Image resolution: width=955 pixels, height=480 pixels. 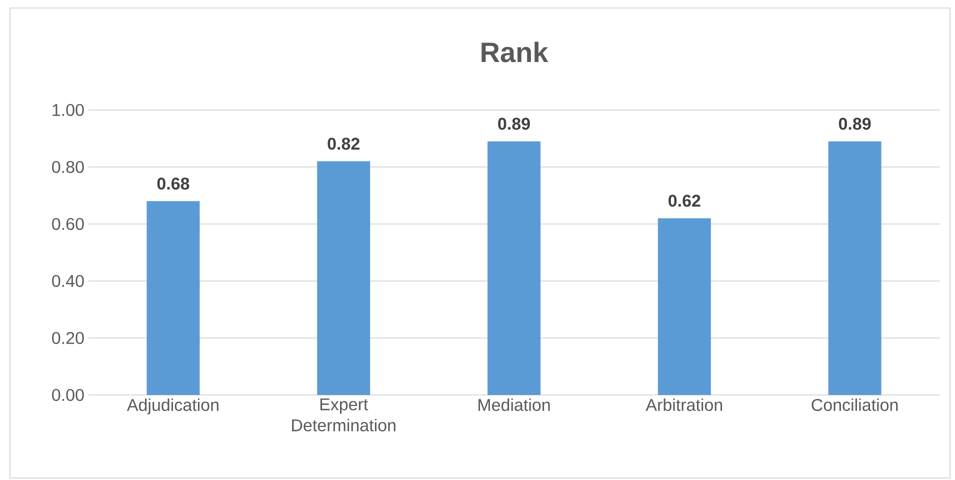 I want to click on y-tick-label: 0.40, so click(x=68, y=281).